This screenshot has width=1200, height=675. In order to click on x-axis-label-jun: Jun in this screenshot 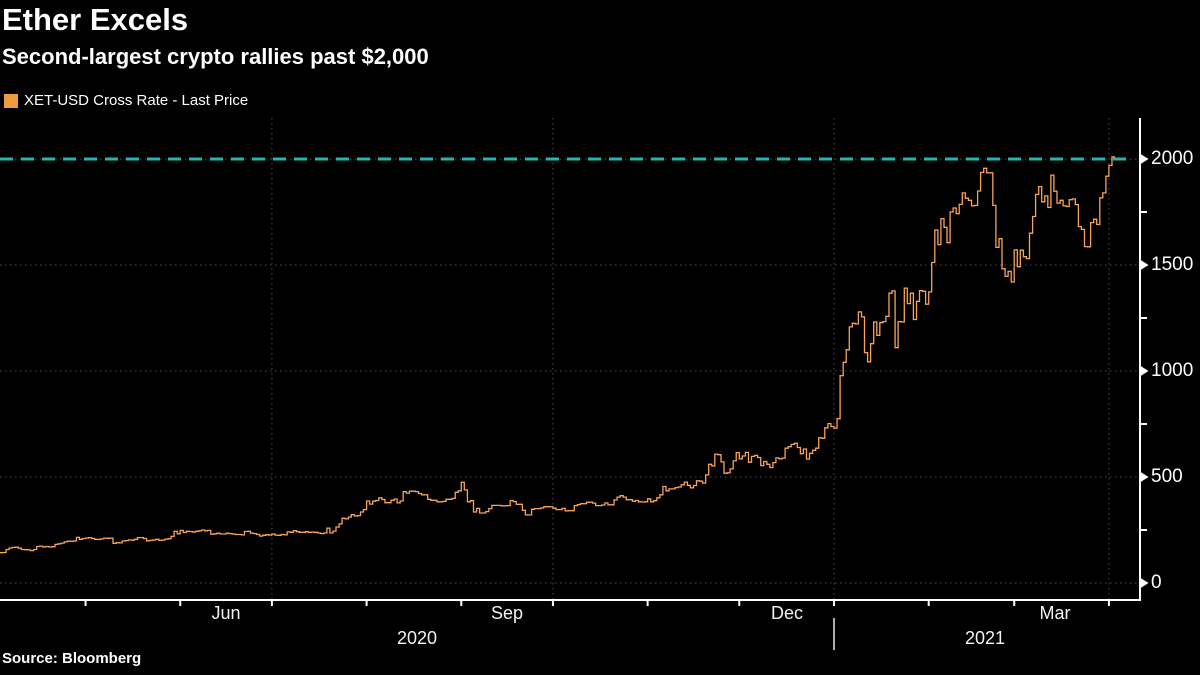, I will do `click(226, 613)`.